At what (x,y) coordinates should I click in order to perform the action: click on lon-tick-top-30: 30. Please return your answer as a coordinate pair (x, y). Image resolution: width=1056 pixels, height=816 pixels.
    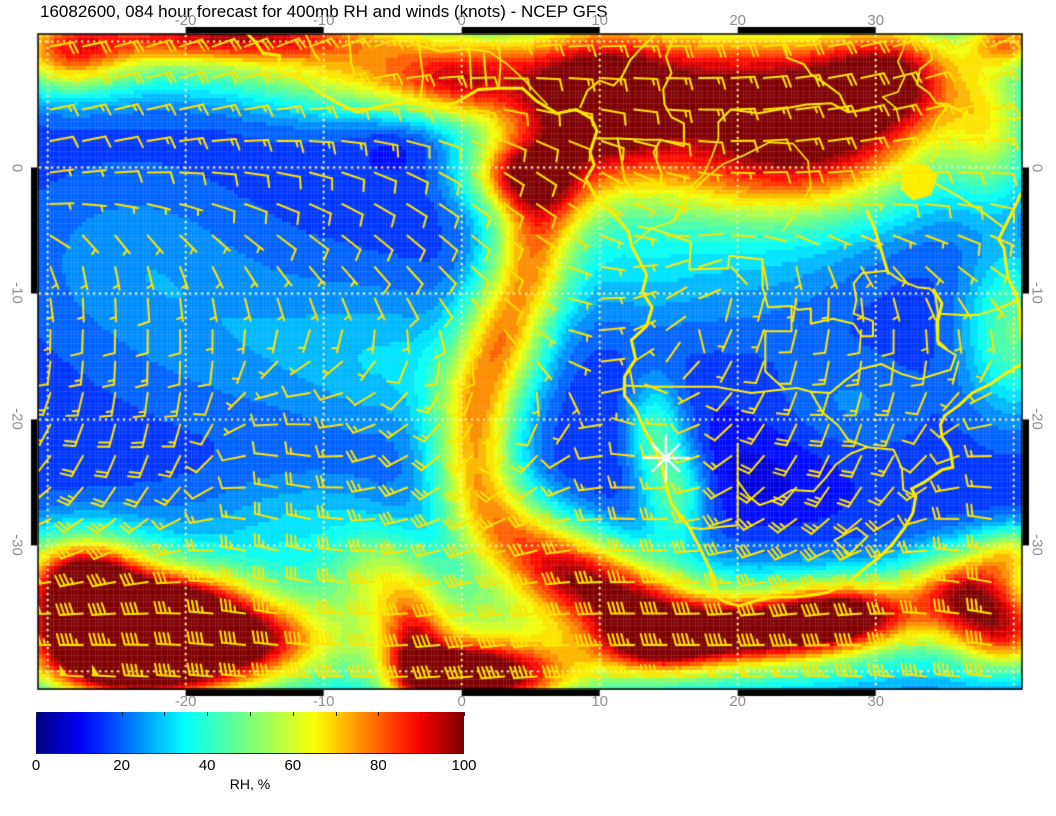
    Looking at the image, I should click on (876, 20).